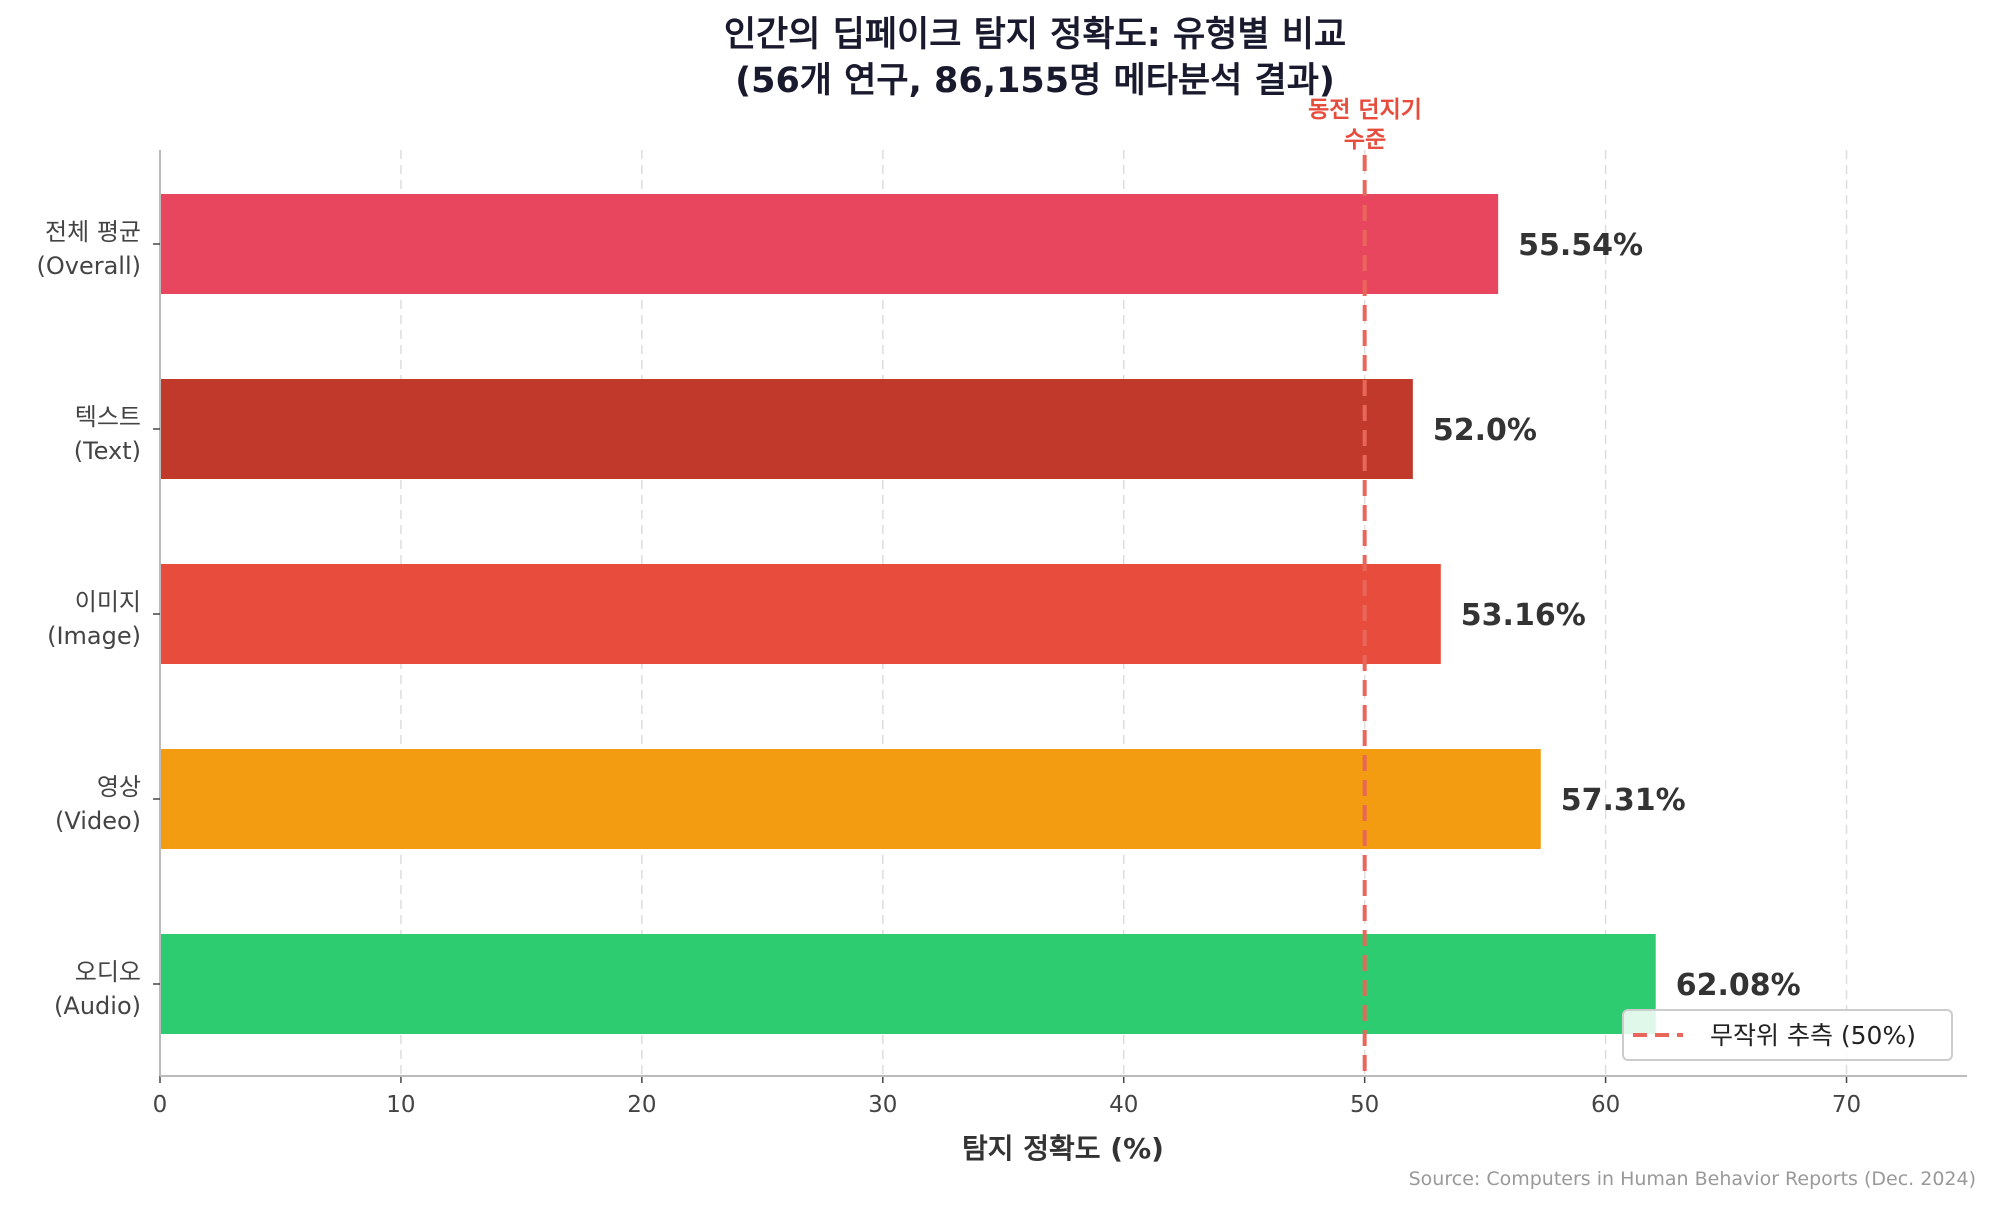  Describe the element at coordinates (160, 1105) in the screenshot. I see `x-tick-label: 0` at that location.